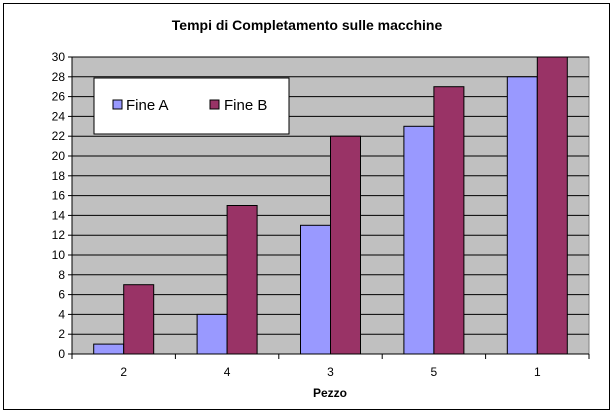  Describe the element at coordinates (59, 97) in the screenshot. I see `y-tick-label-26: 26` at that location.